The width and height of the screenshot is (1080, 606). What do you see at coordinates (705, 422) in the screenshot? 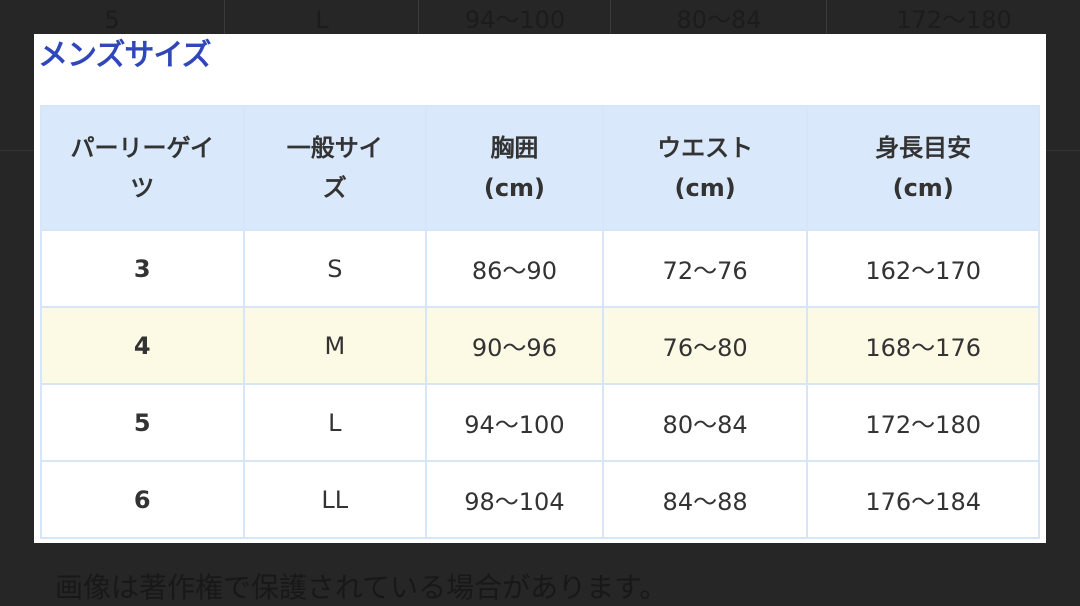
I see `table-cell: 80〜84` at bounding box center [705, 422].